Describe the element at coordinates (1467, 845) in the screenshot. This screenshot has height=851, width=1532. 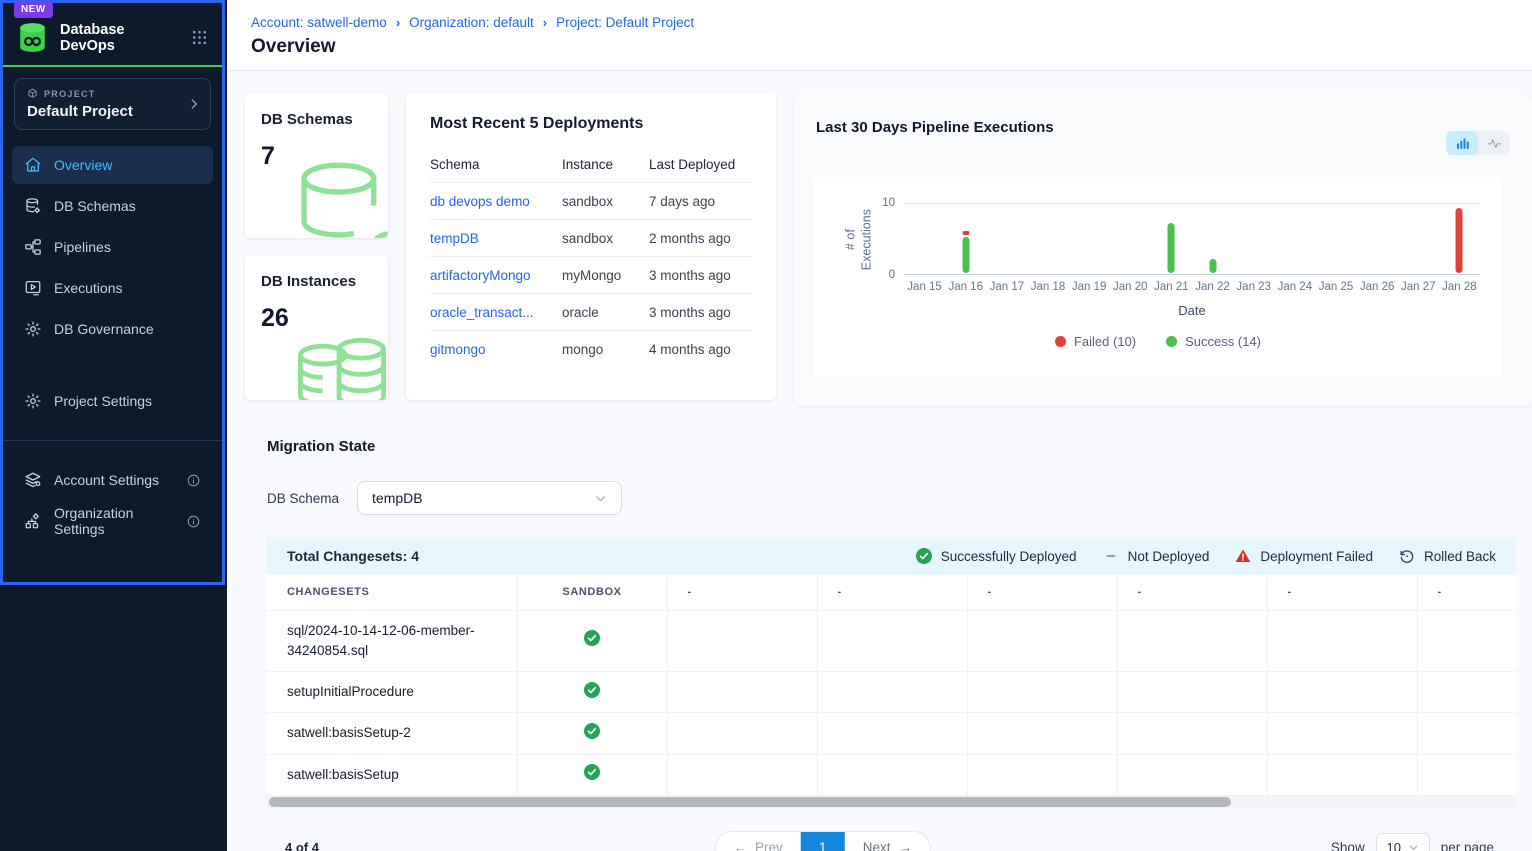
I see `per-page-label: per page` at that location.